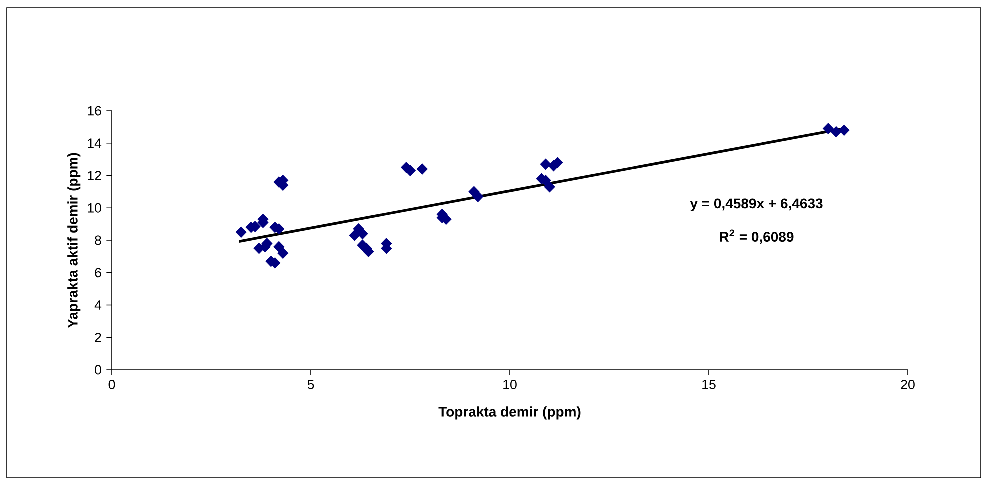  What do you see at coordinates (74, 240) in the screenshot?
I see `y-axis-title: Yaprakta aktif demir (ppm)` at bounding box center [74, 240].